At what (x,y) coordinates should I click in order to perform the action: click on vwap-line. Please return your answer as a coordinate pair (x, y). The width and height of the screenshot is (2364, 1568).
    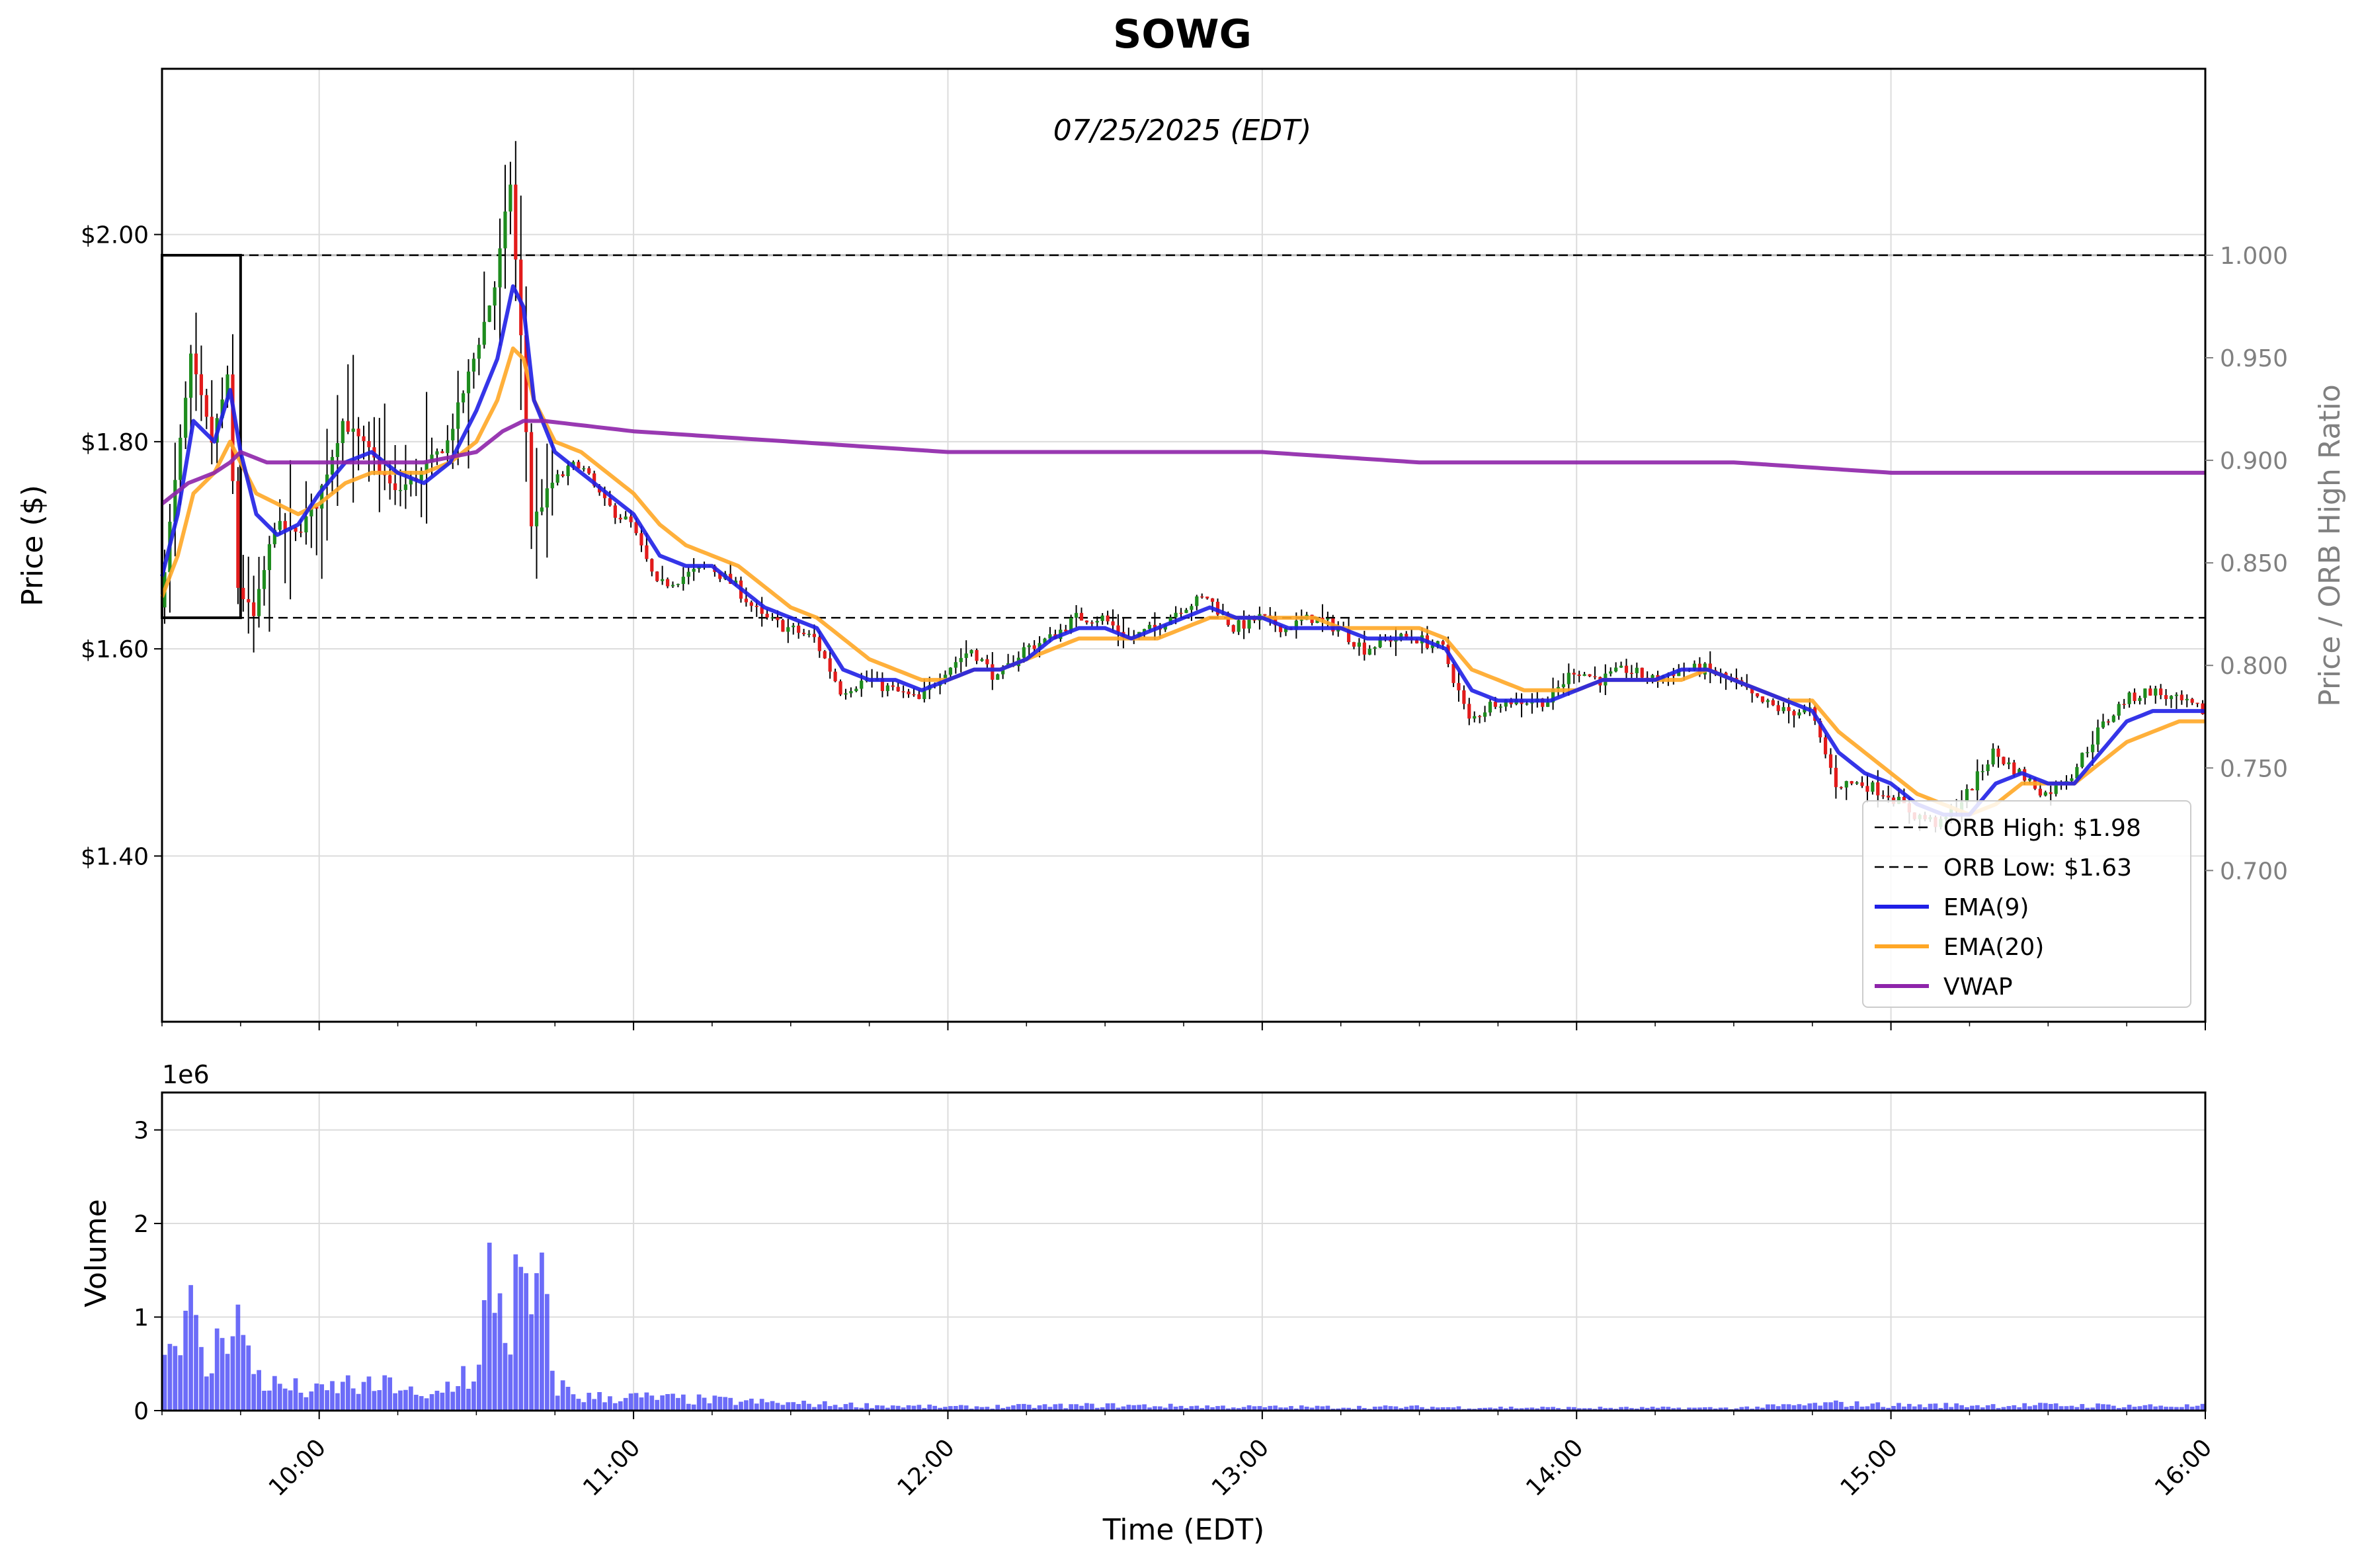
    Looking at the image, I should click on (1183, 462).